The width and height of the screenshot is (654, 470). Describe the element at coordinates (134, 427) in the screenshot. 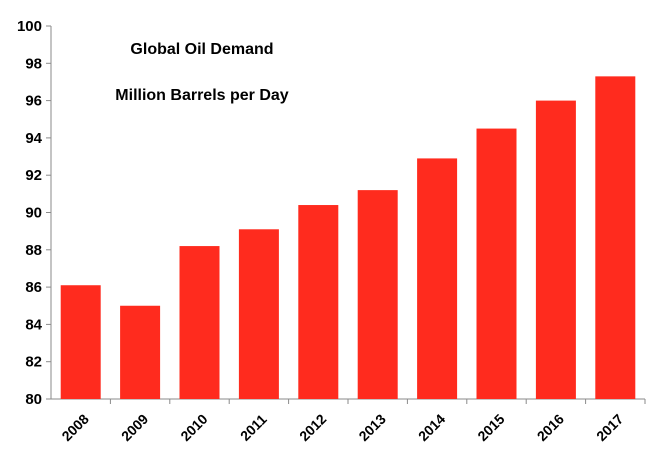

I see `x-tick-label: 2009` at that location.